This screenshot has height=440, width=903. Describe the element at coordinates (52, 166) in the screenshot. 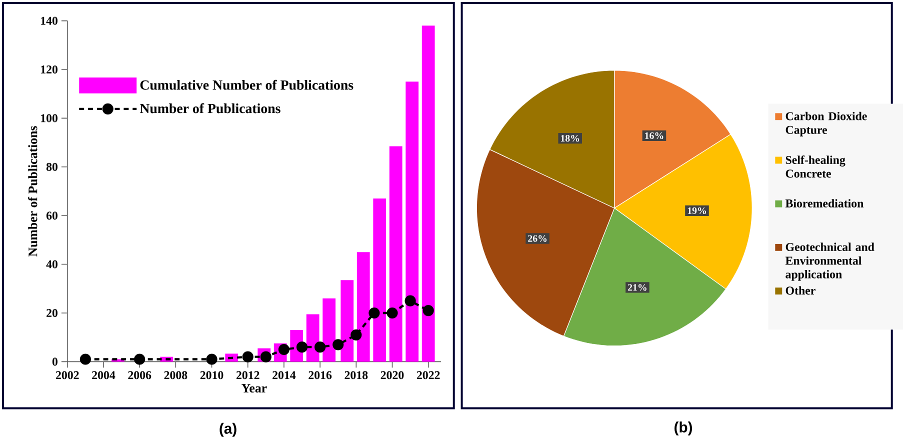

I see `y-tick-label: 80` at that location.